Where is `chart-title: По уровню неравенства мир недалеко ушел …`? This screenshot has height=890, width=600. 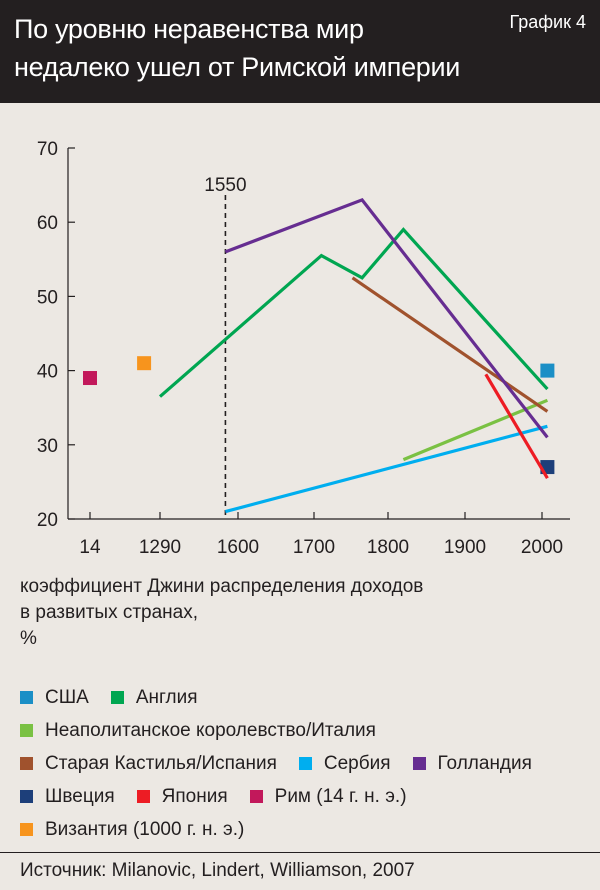 chart-title: По уровню неравенства мир недалеко ушел … is located at coordinates (249, 48).